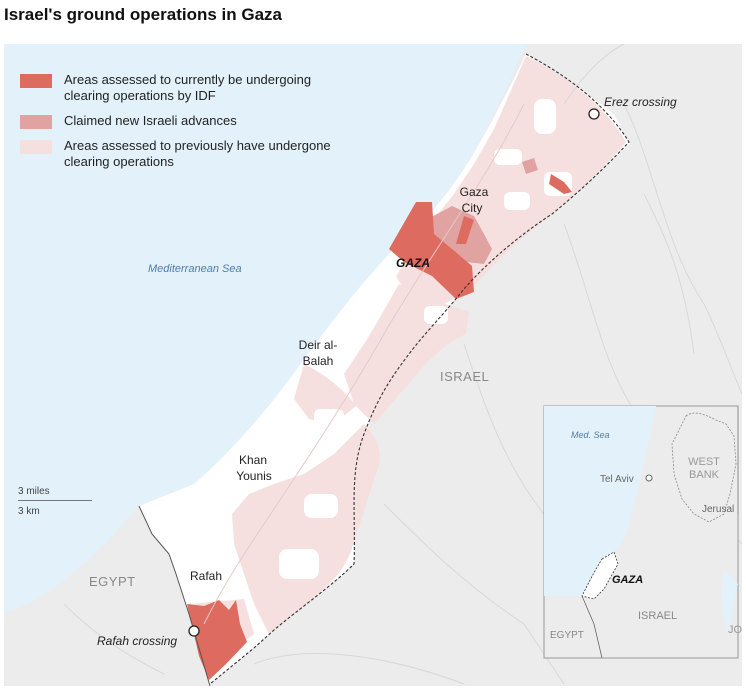 This screenshot has width=746, height=692. I want to click on gaza-label: GAZA, so click(413, 263).